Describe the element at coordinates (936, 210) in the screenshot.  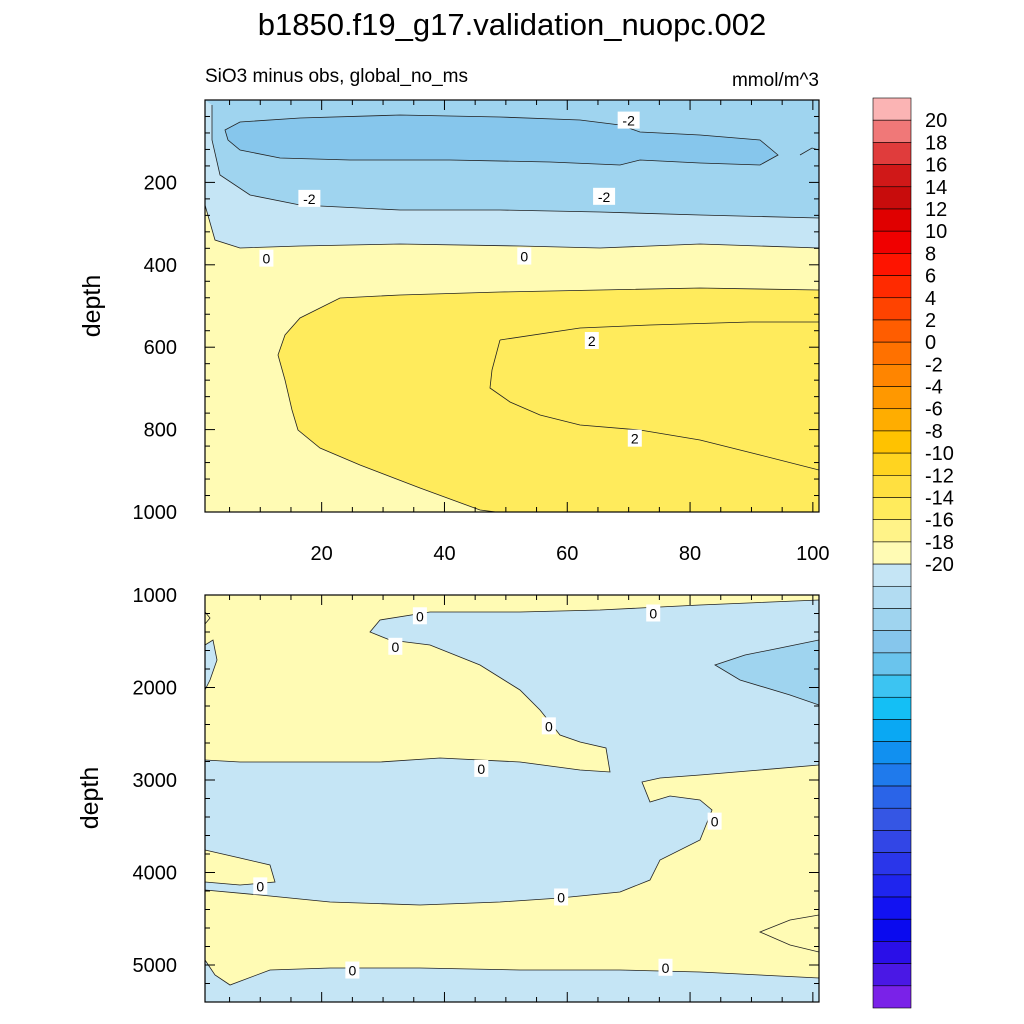
I see `colorbar-label: 12` at that location.